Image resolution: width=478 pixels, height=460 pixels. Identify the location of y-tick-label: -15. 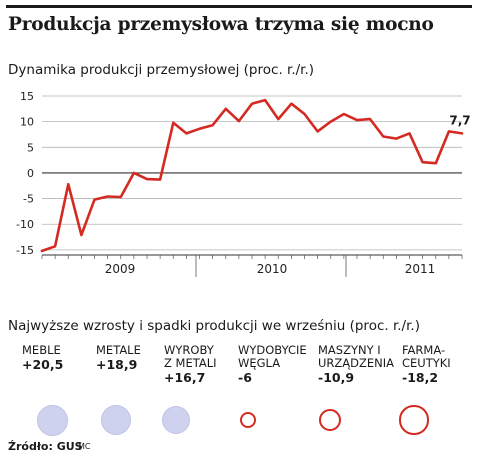
(25, 250).